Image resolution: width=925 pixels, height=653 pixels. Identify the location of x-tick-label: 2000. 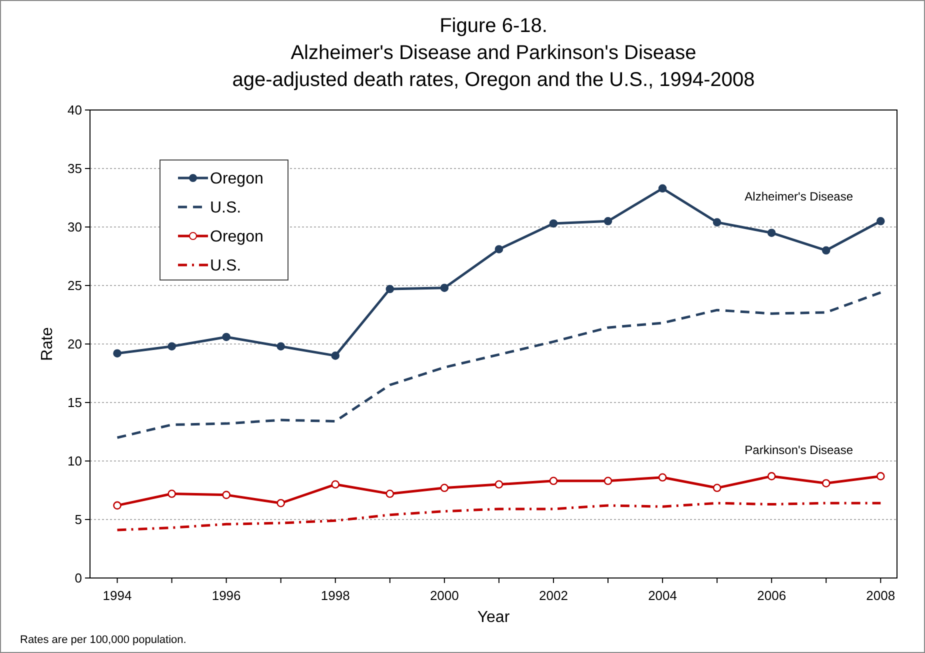
(444, 595).